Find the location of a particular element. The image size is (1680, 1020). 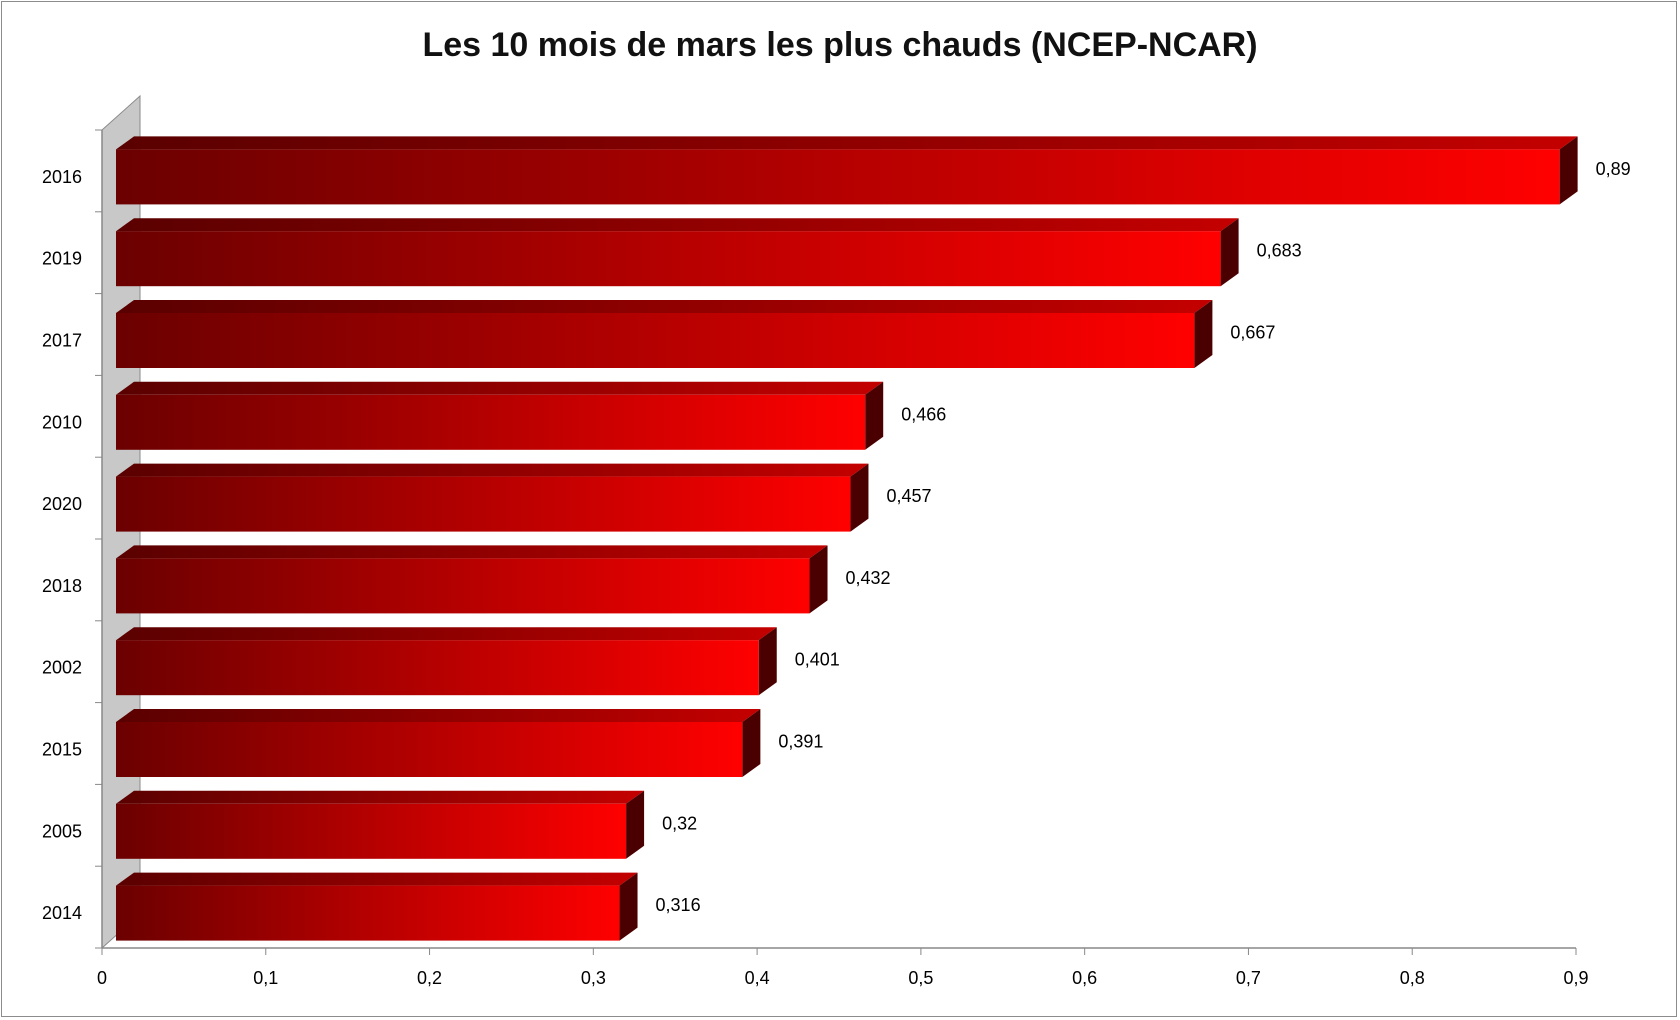

y-tick-label: 2020 is located at coordinates (62, 504).